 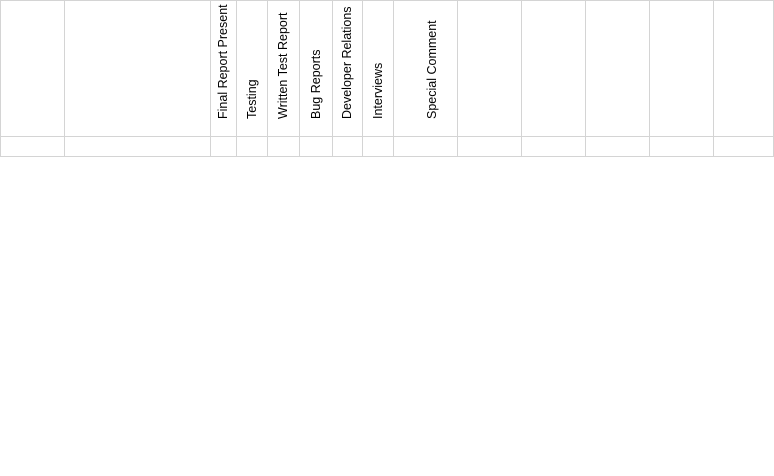 What do you see at coordinates (283, 68) in the screenshot?
I see `header-written-report: Written Test Report` at bounding box center [283, 68].